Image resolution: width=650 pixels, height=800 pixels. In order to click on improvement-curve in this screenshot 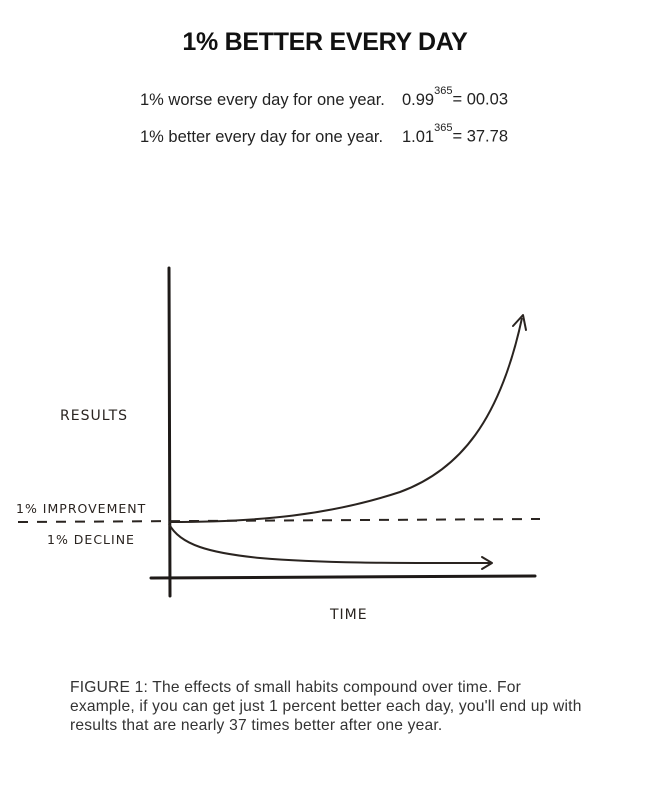, I will do `click(345, 420)`.